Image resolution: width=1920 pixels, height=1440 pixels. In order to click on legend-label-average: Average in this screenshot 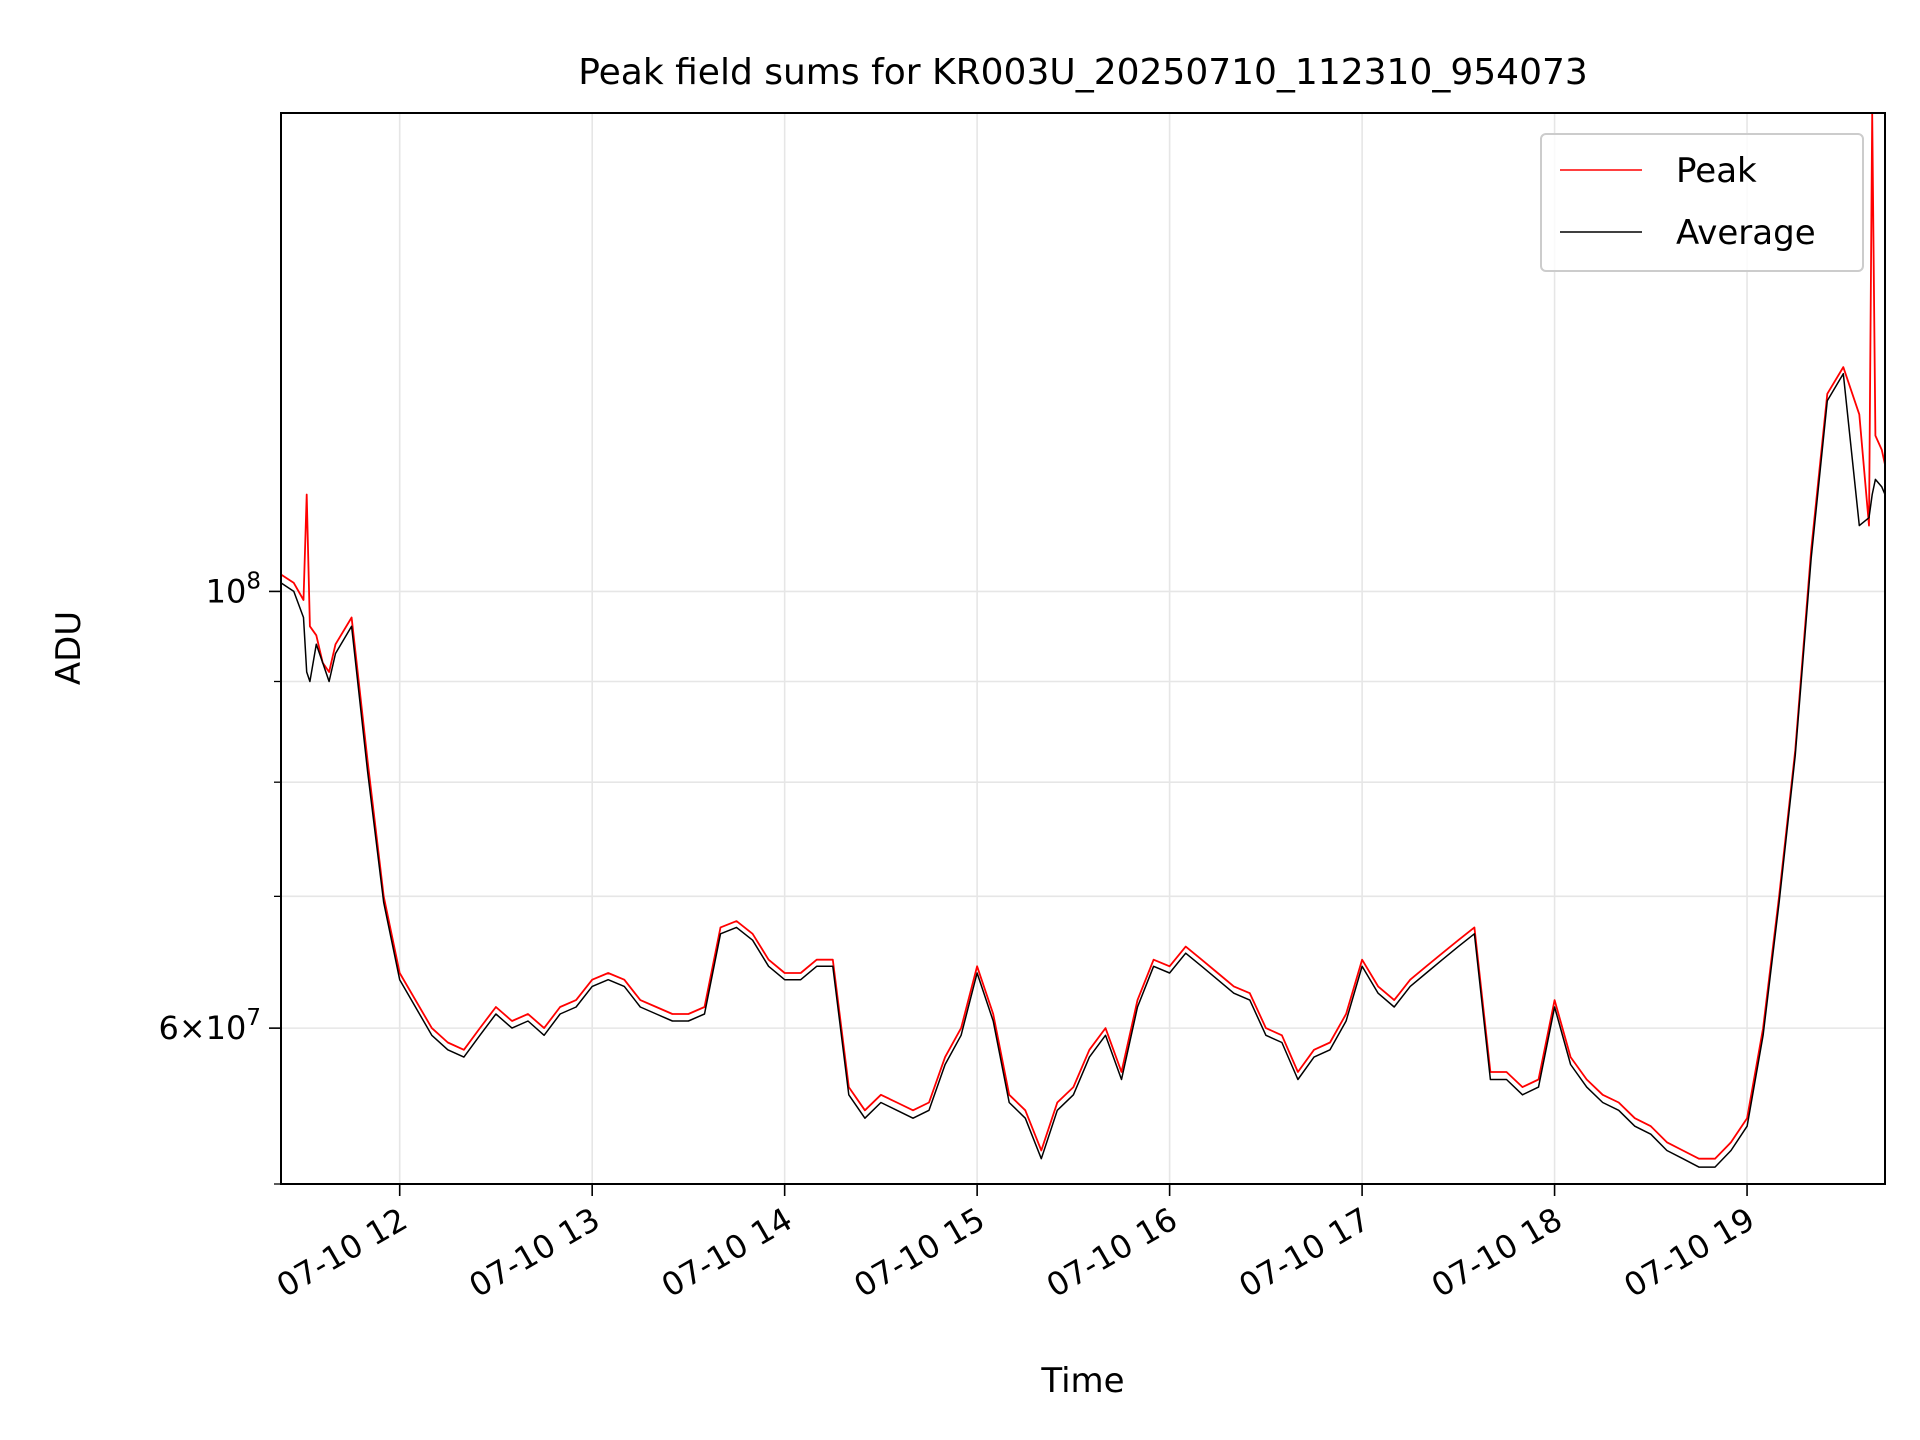, I will do `click(1746, 233)`.